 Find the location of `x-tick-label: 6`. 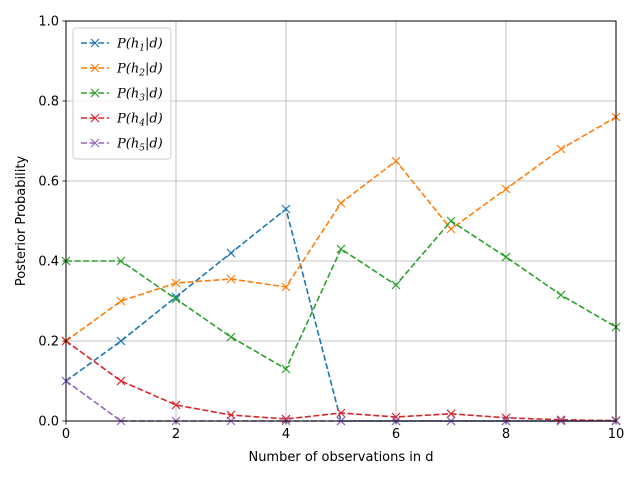

x-tick-label: 6 is located at coordinates (396, 434).